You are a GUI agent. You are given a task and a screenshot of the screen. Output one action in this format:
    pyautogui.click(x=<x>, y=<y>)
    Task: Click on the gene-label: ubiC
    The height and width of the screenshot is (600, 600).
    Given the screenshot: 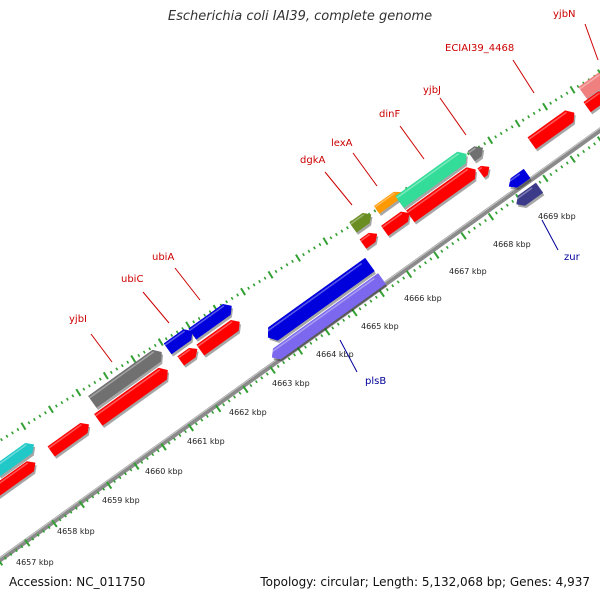 What is the action you would take?
    pyautogui.click(x=132, y=279)
    